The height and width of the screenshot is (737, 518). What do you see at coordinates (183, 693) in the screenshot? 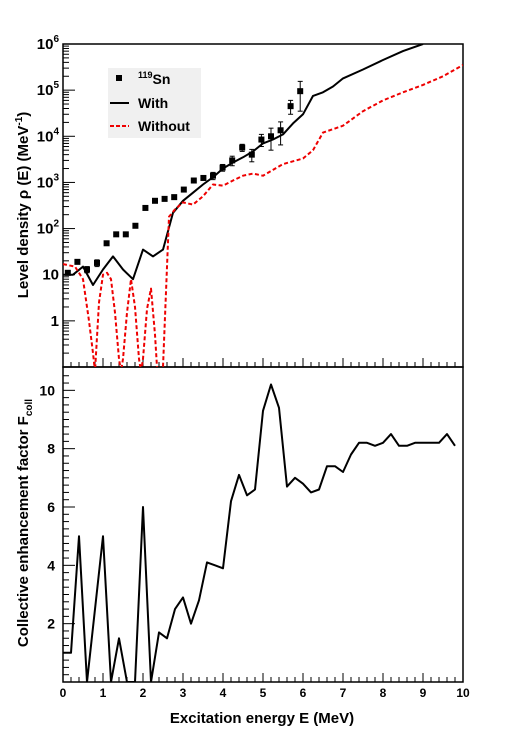
I see `x-tick-label: 3` at bounding box center [183, 693].